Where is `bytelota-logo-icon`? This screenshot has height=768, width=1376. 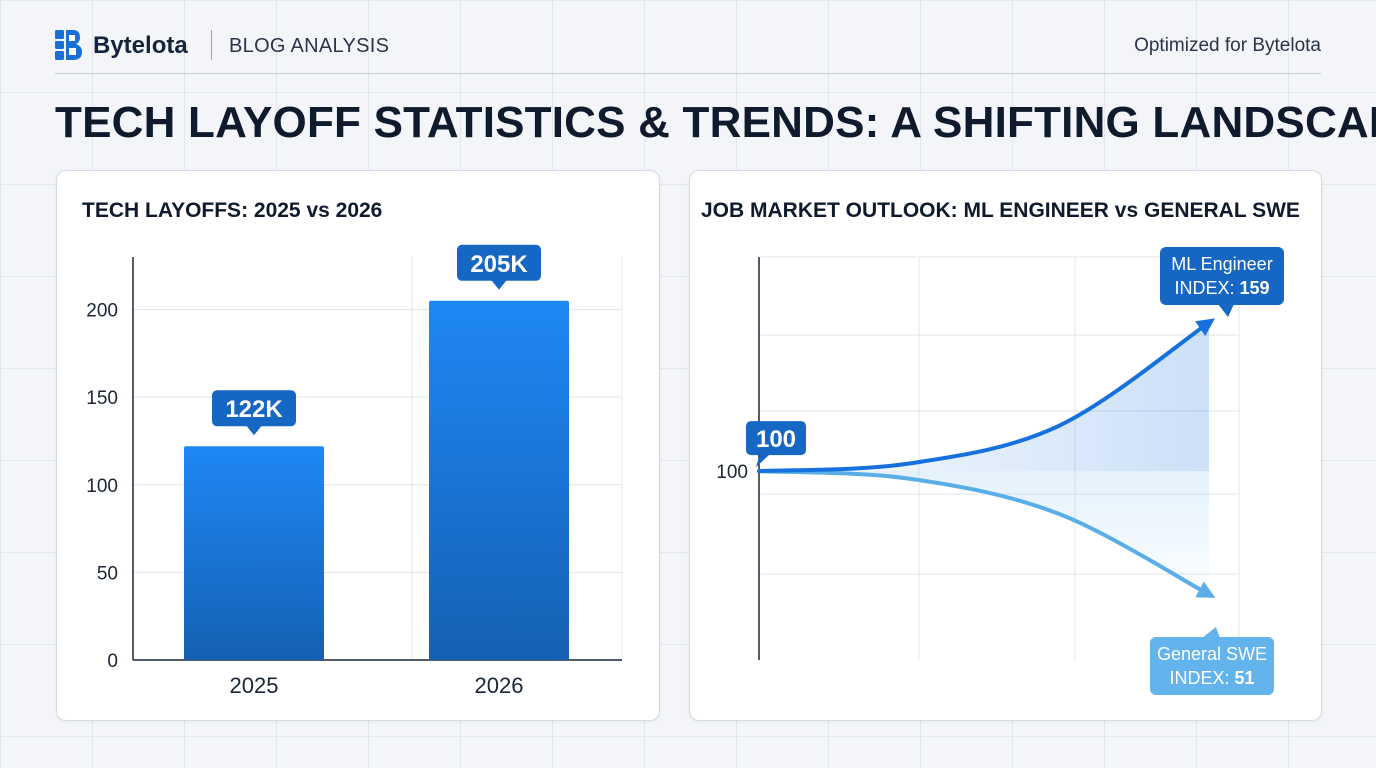 bytelota-logo-icon is located at coordinates (68, 45).